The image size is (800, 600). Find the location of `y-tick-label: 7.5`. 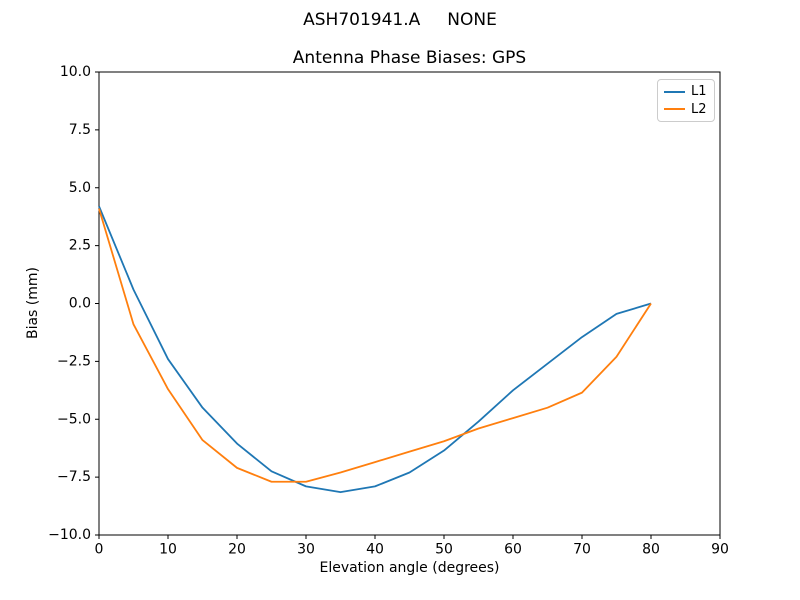

y-tick-label: 7.5 is located at coordinates (80, 130).